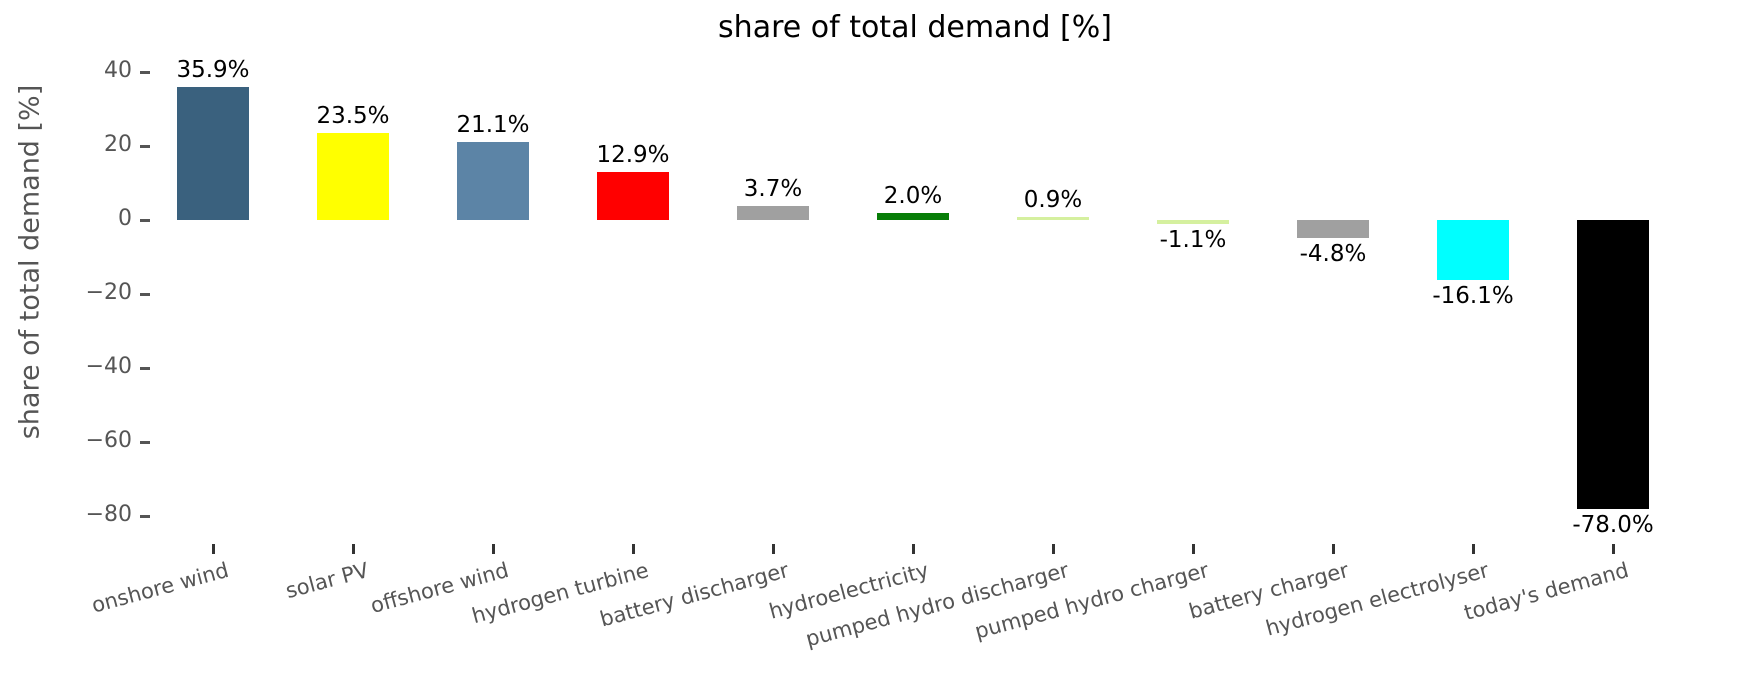 Image resolution: width=1753 pixels, height=689 pixels. What do you see at coordinates (915, 27) in the screenshot?
I see `chart-title: share of total demand [%]` at bounding box center [915, 27].